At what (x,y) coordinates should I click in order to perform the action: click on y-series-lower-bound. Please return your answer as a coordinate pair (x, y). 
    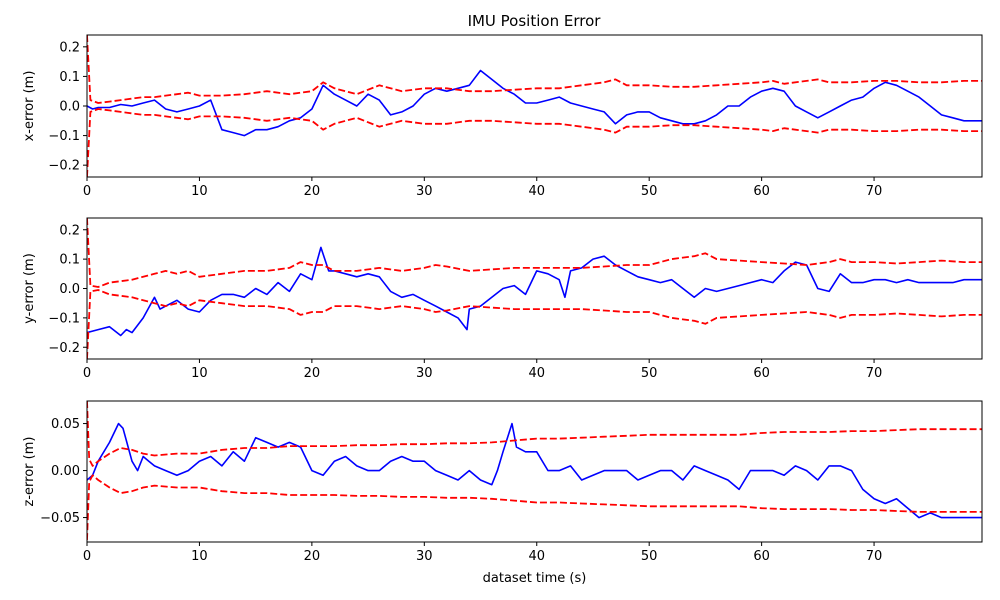
    Looking at the image, I should click on (534, 324).